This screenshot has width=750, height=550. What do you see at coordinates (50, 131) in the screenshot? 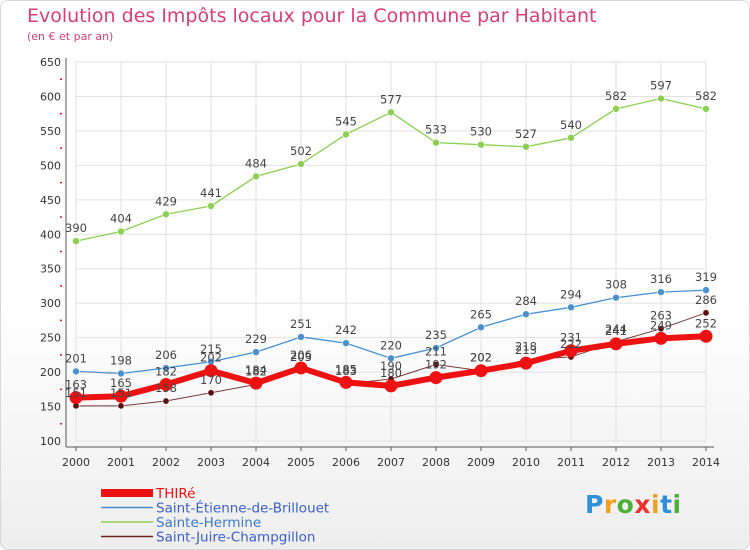
I see `y-tick-label: 550` at bounding box center [50, 131].